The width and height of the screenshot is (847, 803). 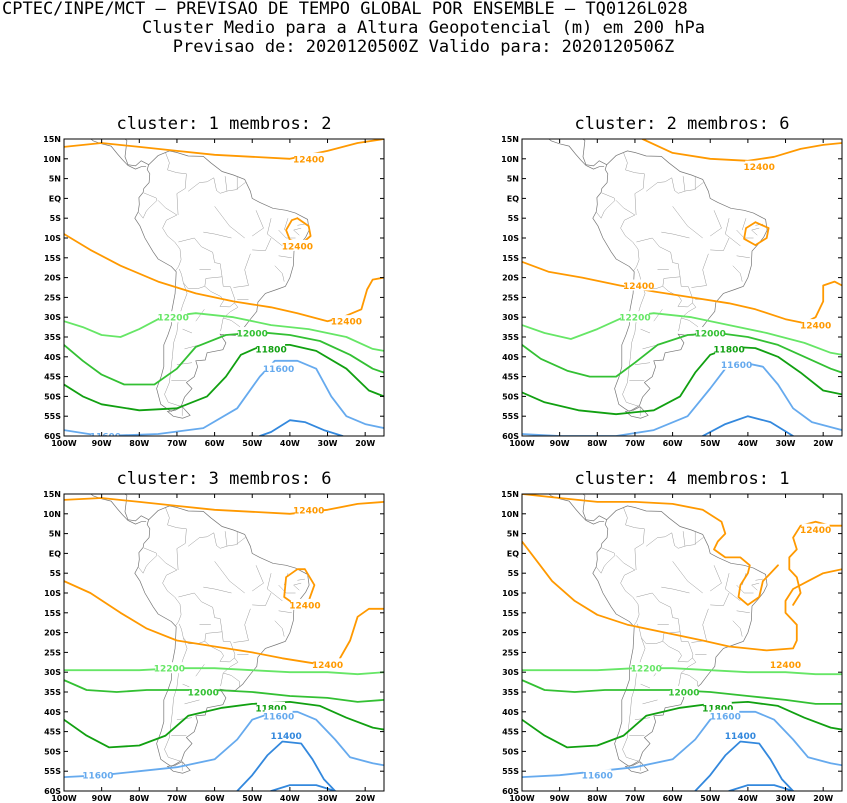 I want to click on map-content: 12400 12400 12400 12200 12000 11800 11600 11600, so click(x=224, y=287).